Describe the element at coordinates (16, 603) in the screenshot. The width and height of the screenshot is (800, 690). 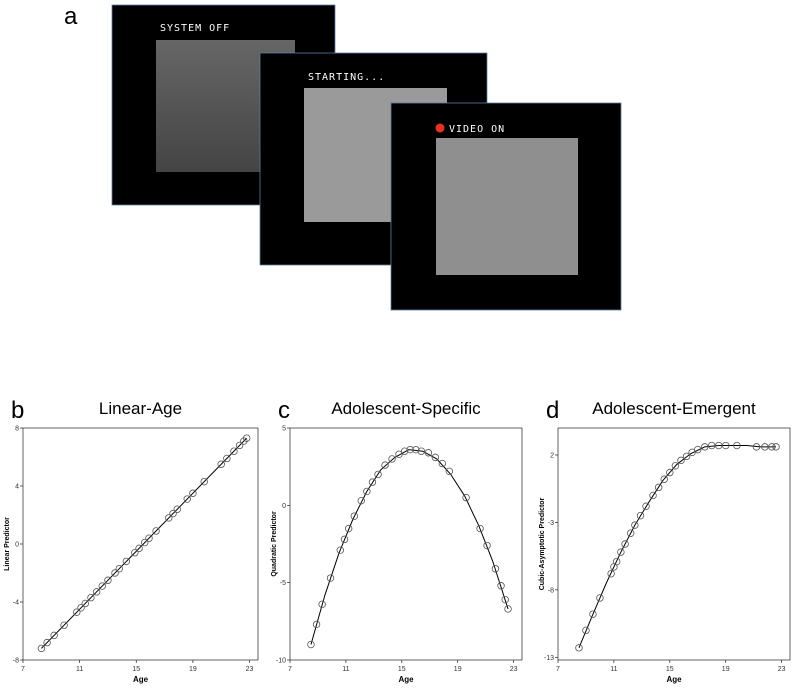
I see `y-tick-label: -4` at that location.